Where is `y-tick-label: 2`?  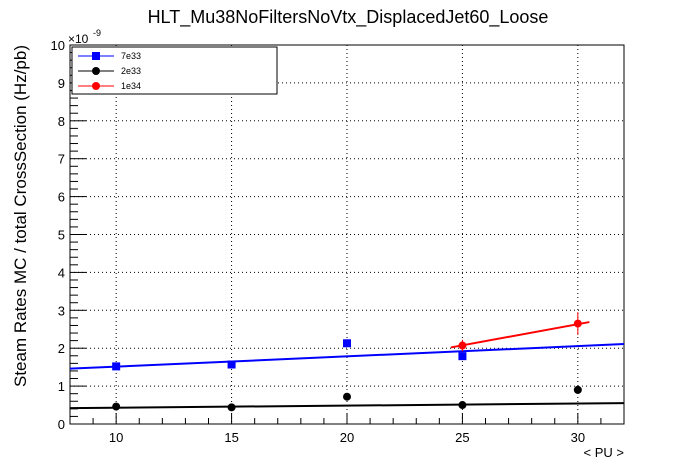 y-tick-label: 2 is located at coordinates (61, 348).